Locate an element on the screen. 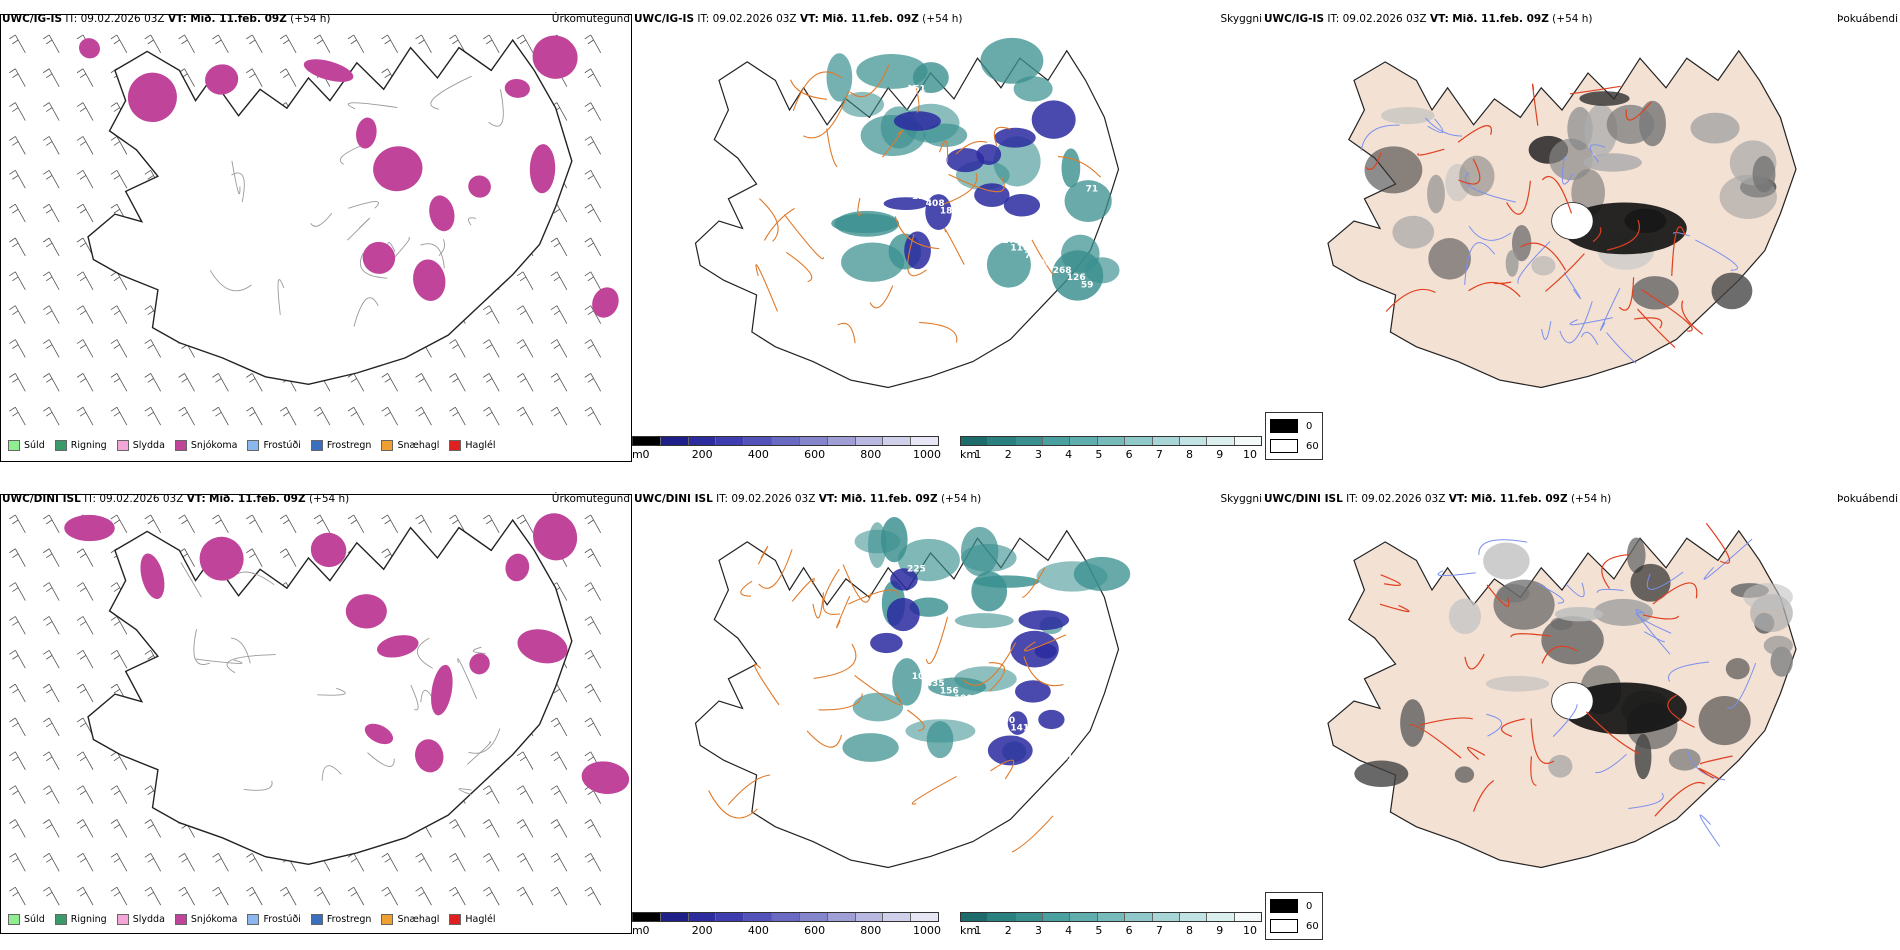  cloudbase-value-label: 128 is located at coordinates (1090, 766).